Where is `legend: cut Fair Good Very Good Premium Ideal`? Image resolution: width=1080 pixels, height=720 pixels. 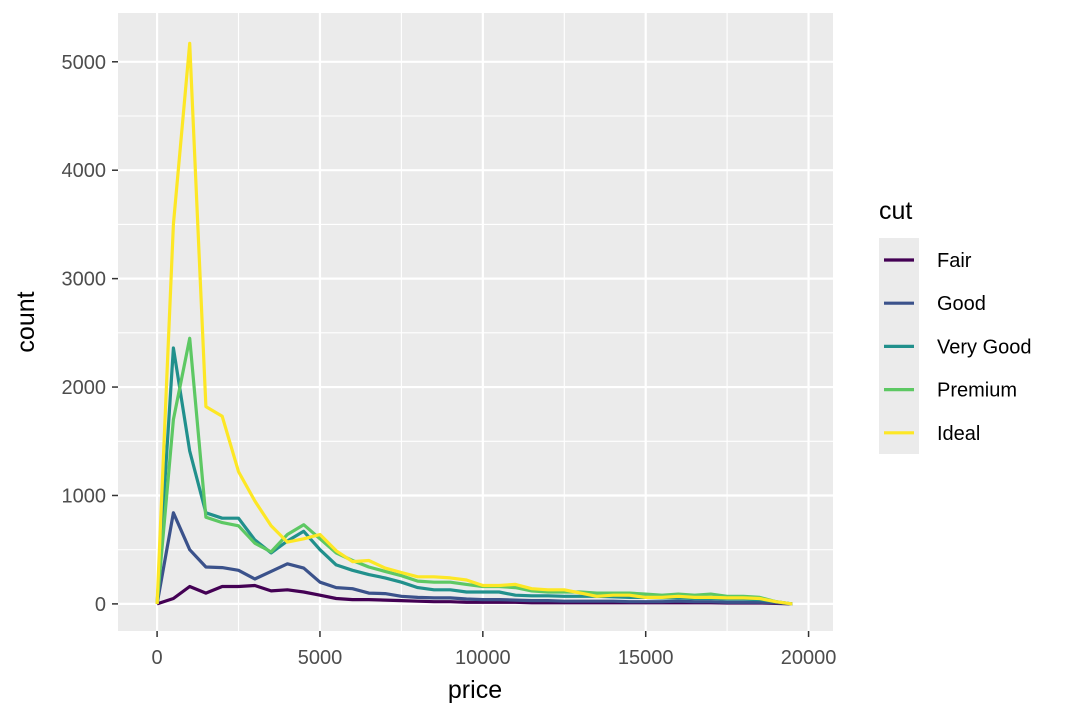 legend: cut Fair Good Very Good Premium Ideal is located at coordinates (955, 325).